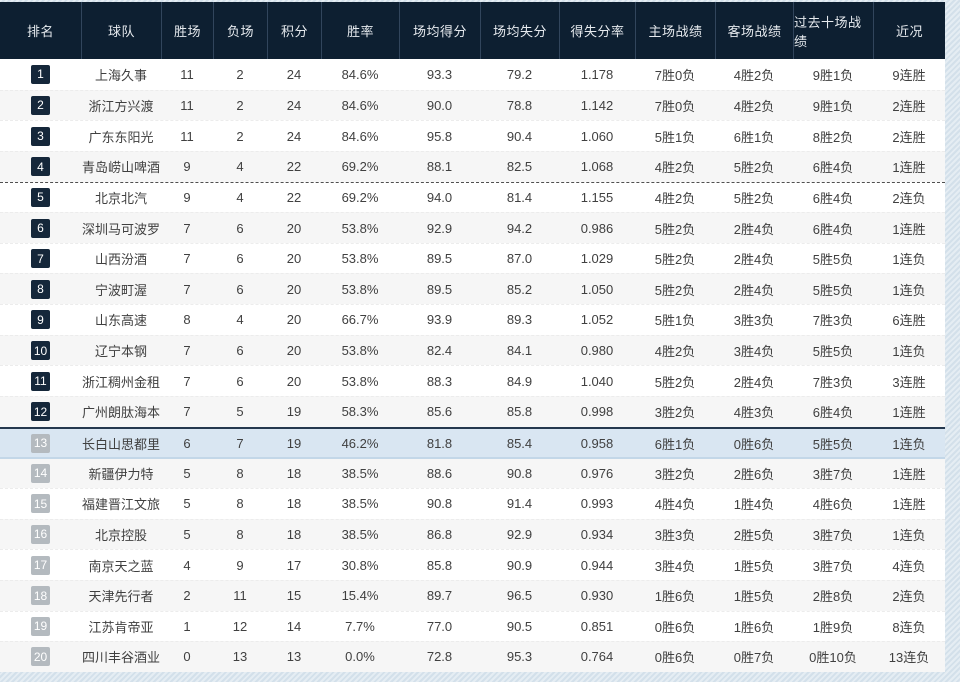 The image size is (960, 682). I want to click on cell-avg_against: 79.2, so click(519, 74).